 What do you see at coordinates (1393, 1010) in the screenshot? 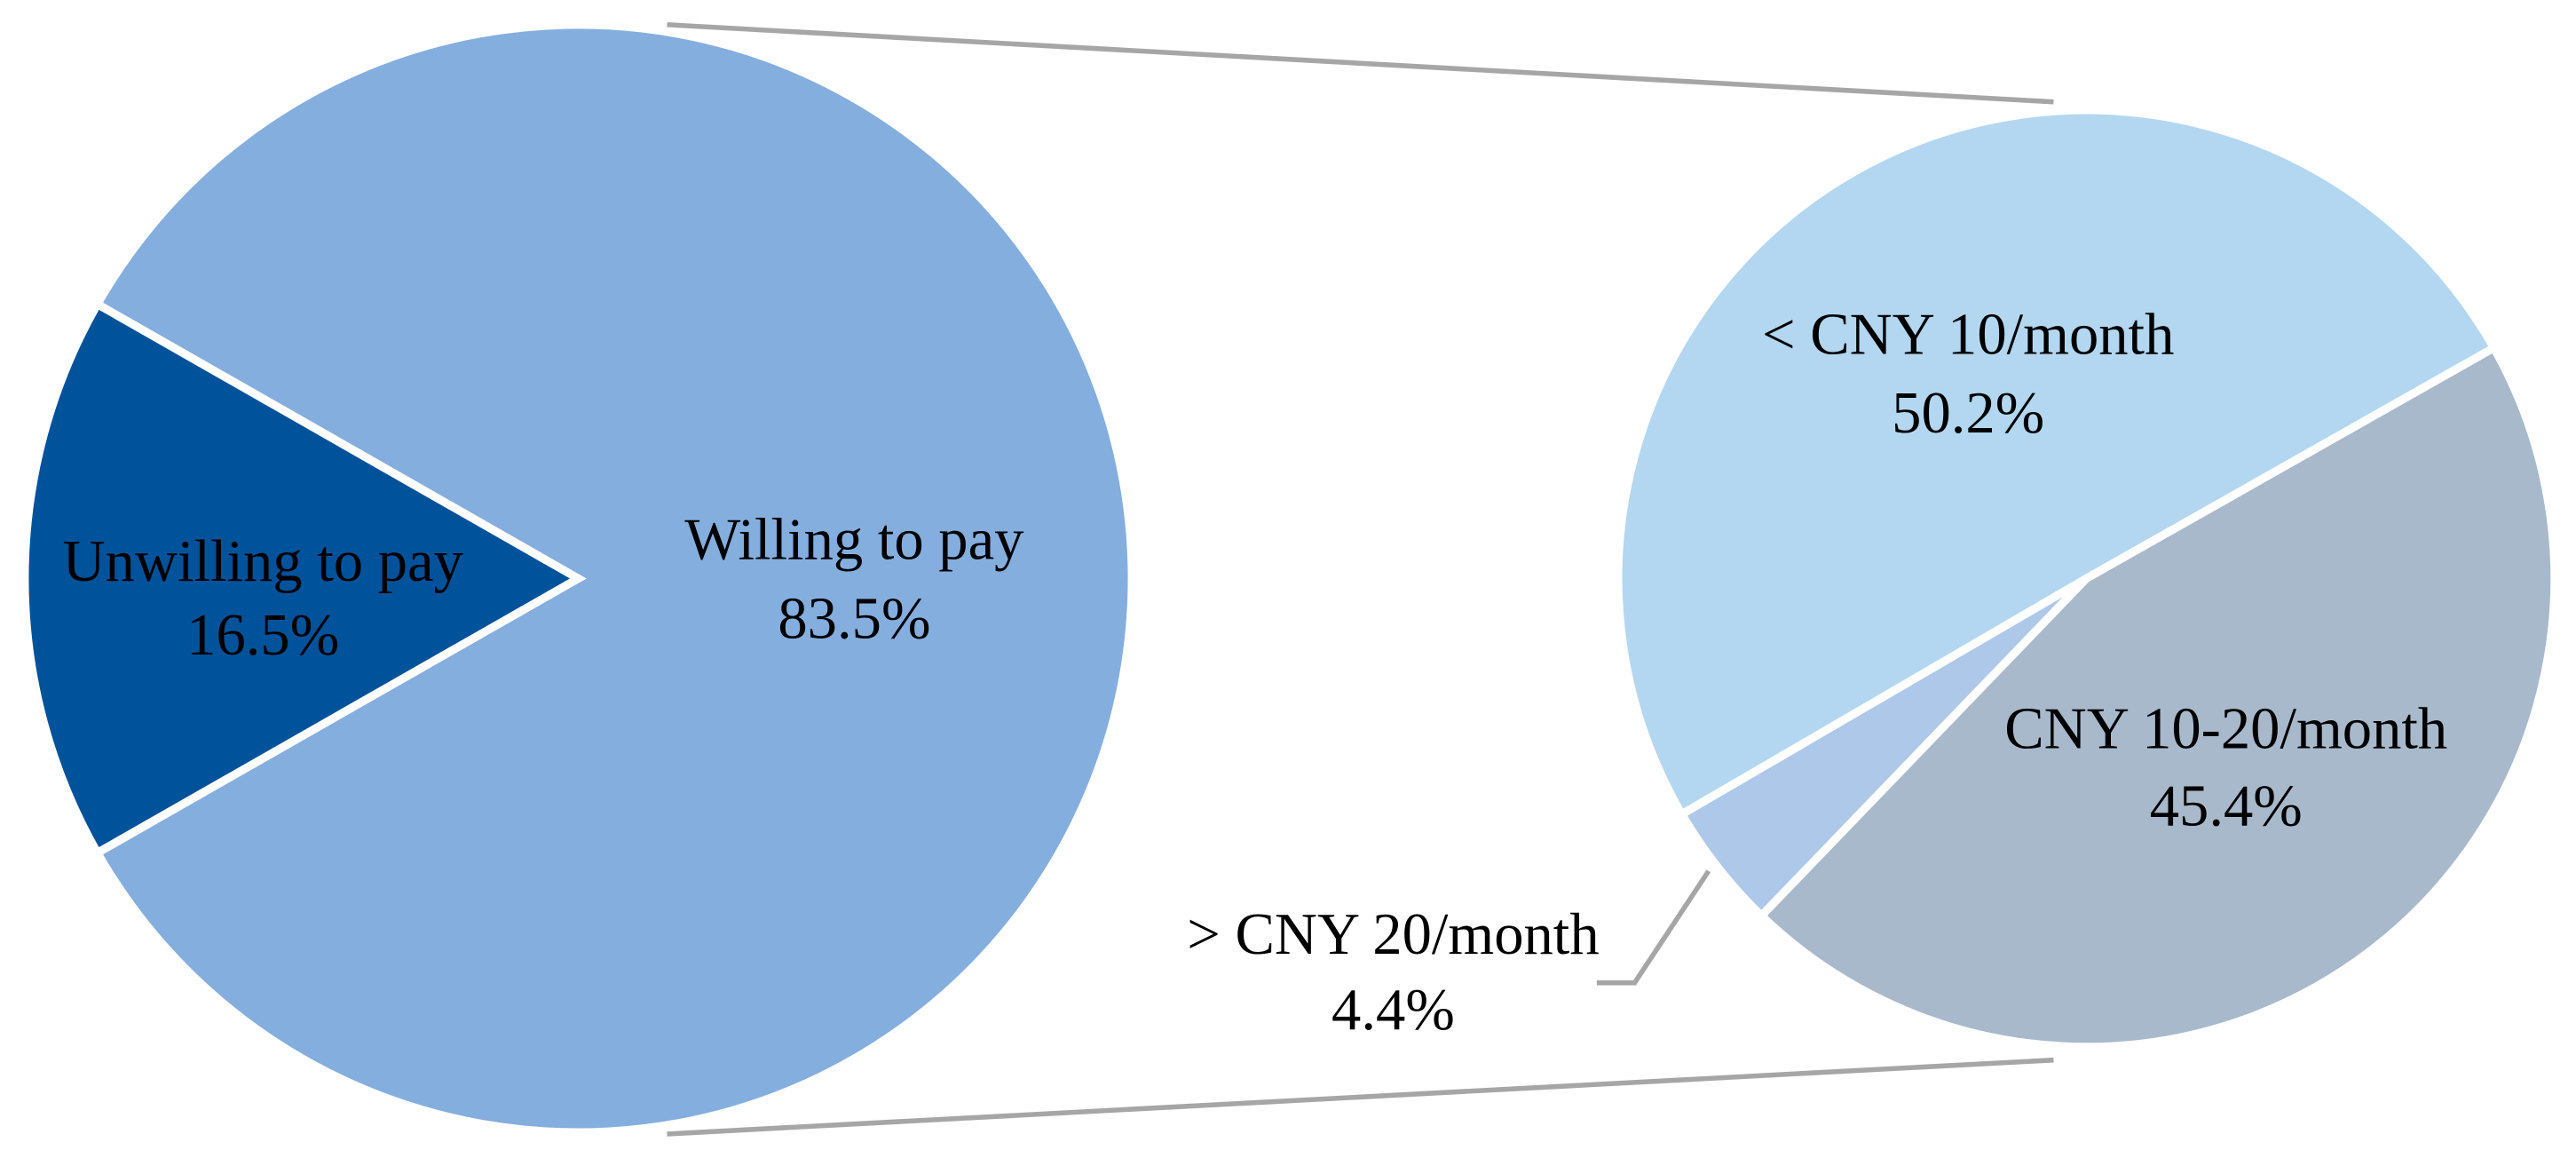
I see `slice-value-label: 4.4%` at bounding box center [1393, 1010].